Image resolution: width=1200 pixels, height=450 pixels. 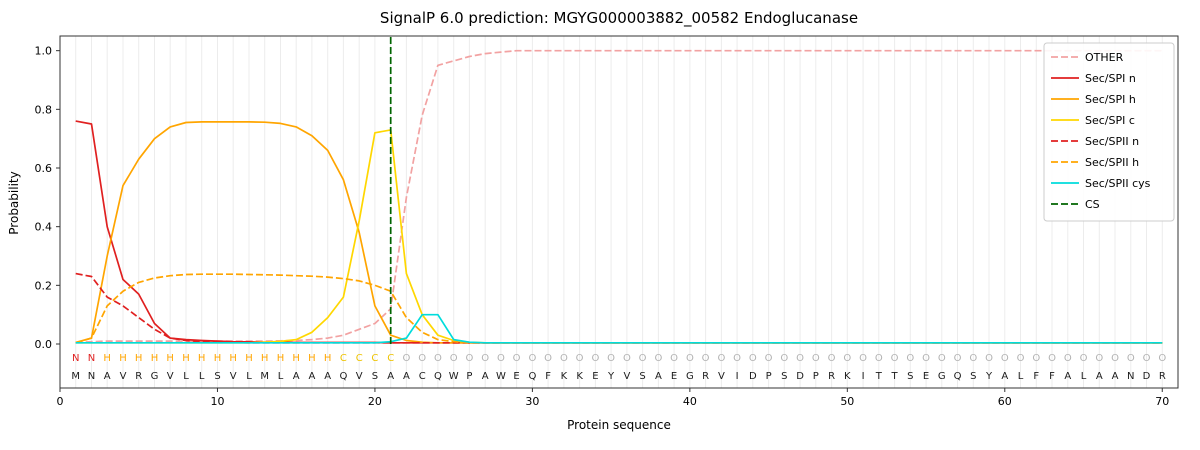 I want to click on svg-text: 0.6, so click(x=44, y=168).